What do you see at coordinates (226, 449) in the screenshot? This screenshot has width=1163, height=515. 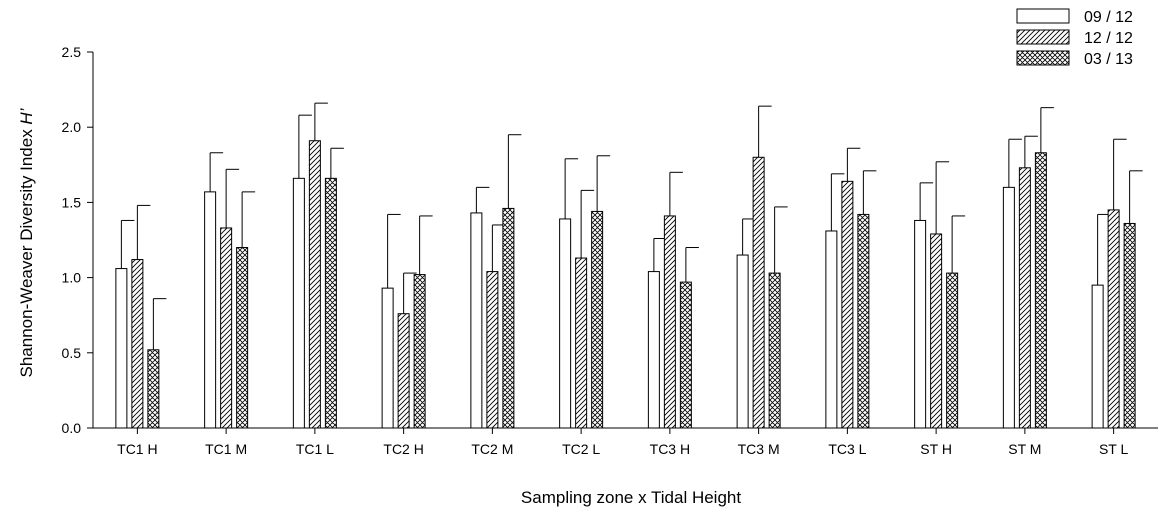 I see `x-tick-label: TC1 M` at bounding box center [226, 449].